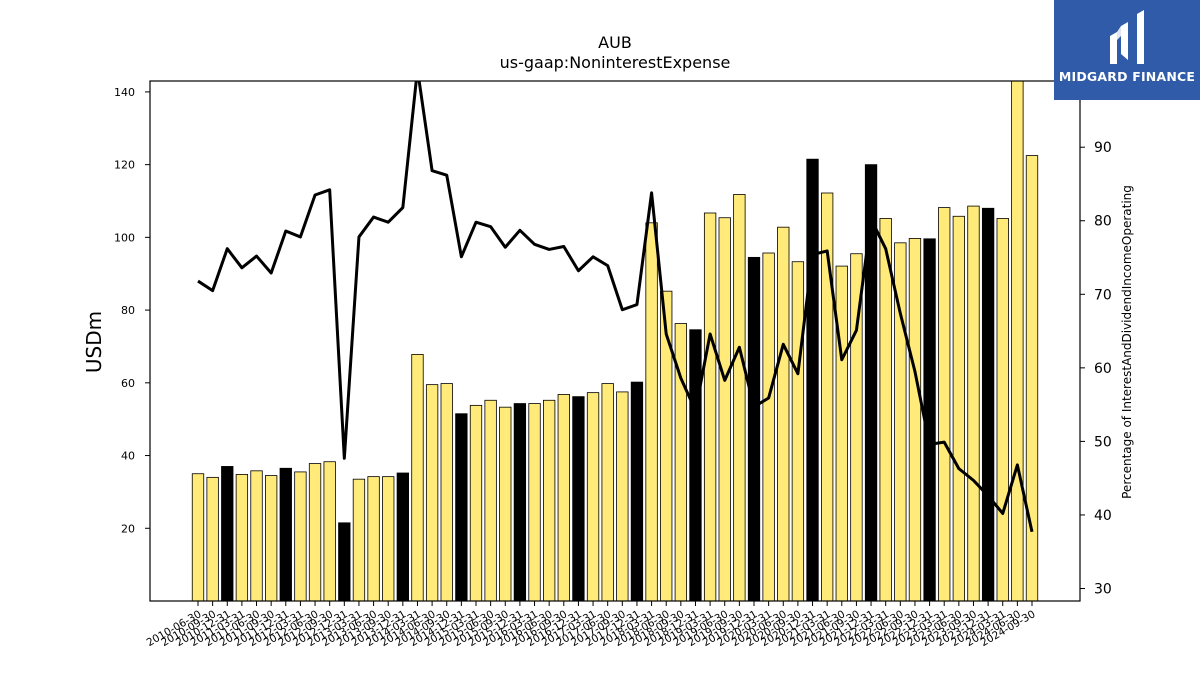 This screenshot has width=1200, height=675. I want to click on y-right-tick-label: 50, so click(1103, 442).